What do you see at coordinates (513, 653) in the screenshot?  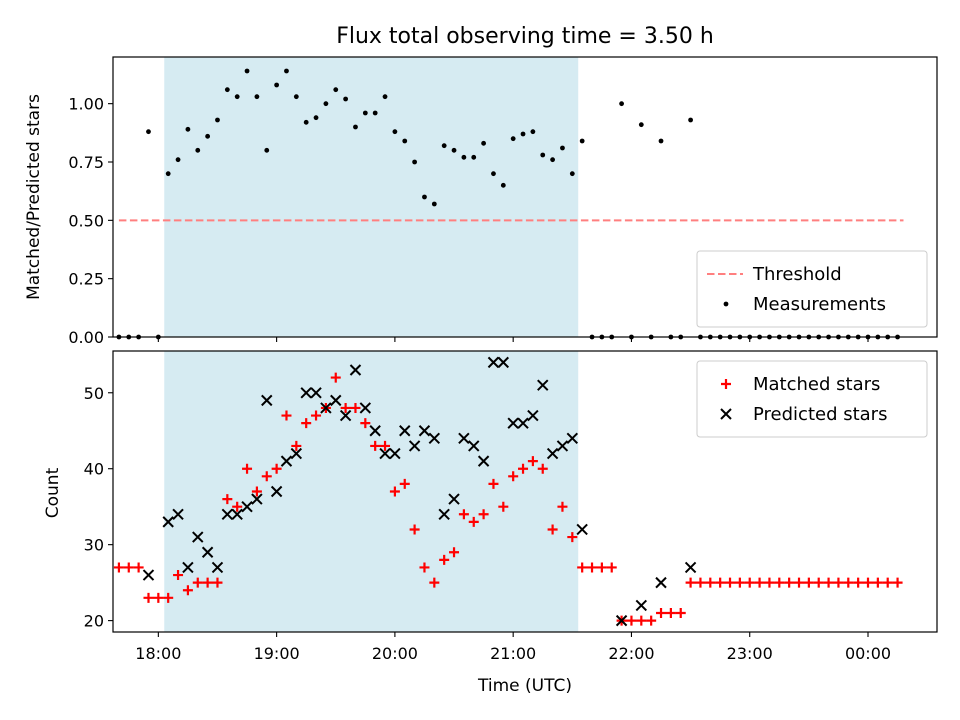 I see `x-tick-label: 21:00` at bounding box center [513, 653].